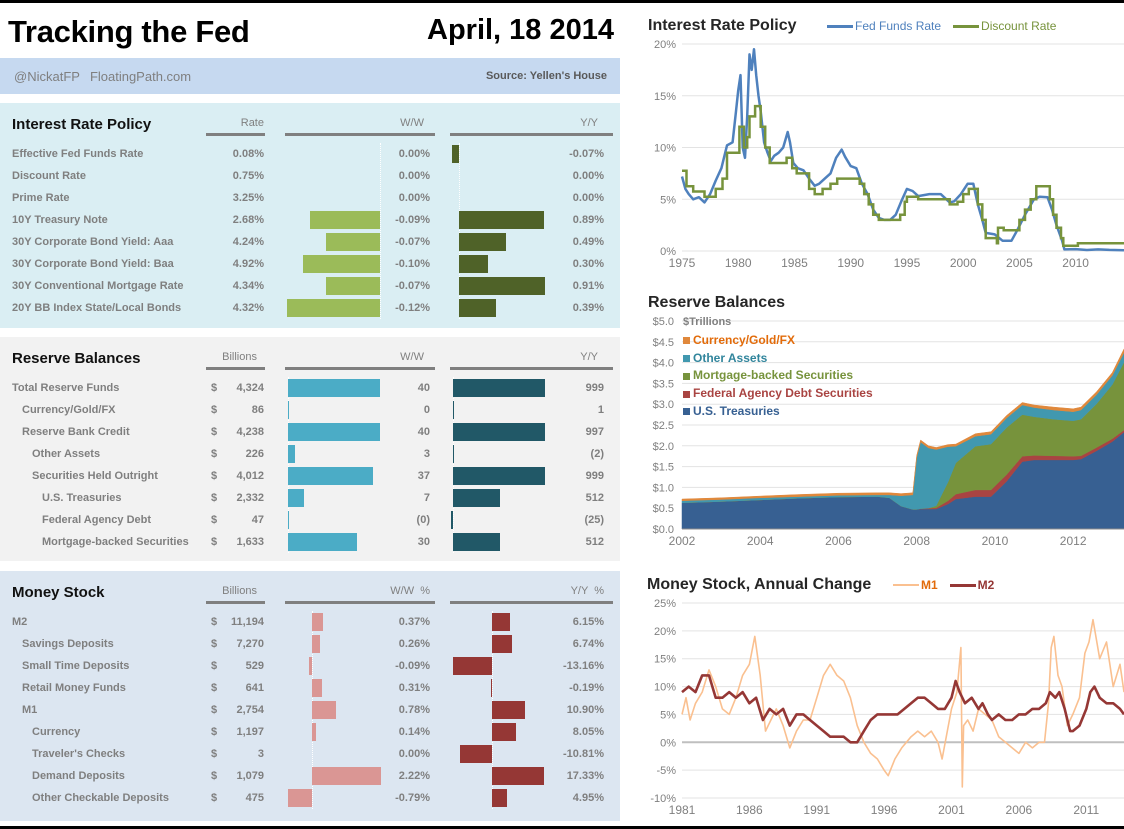 This screenshot has height=829, width=1124. What do you see at coordinates (129, 31) in the screenshot?
I see `page-title: Tracking the Fed` at bounding box center [129, 31].